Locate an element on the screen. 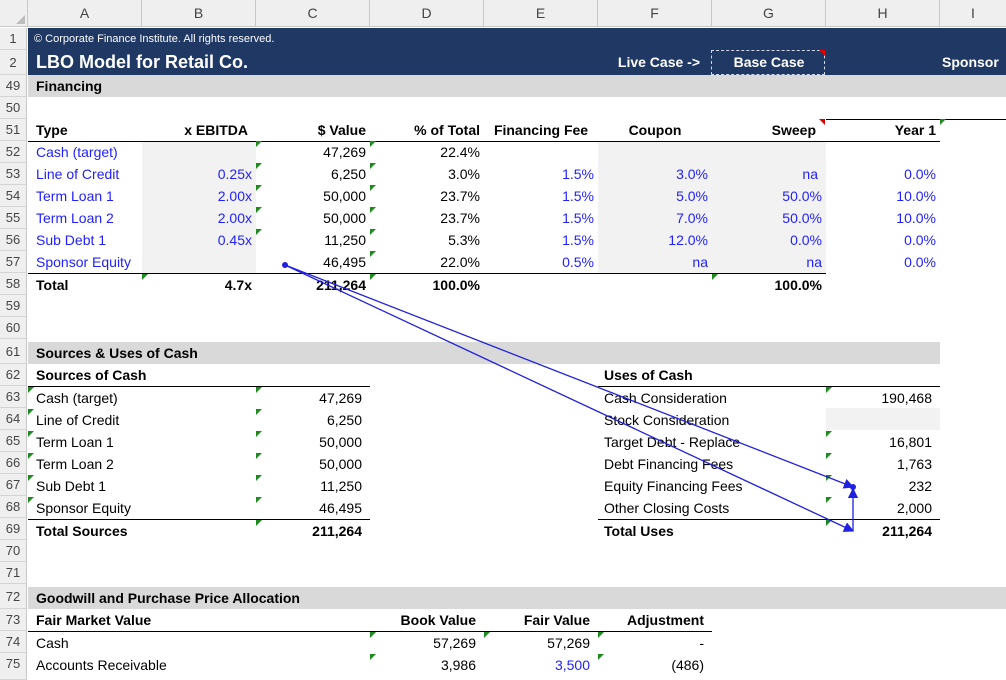 Image resolution: width=1006 pixels, height=680 pixels. financing-type-cell: Line of Credit is located at coordinates (78, 174).